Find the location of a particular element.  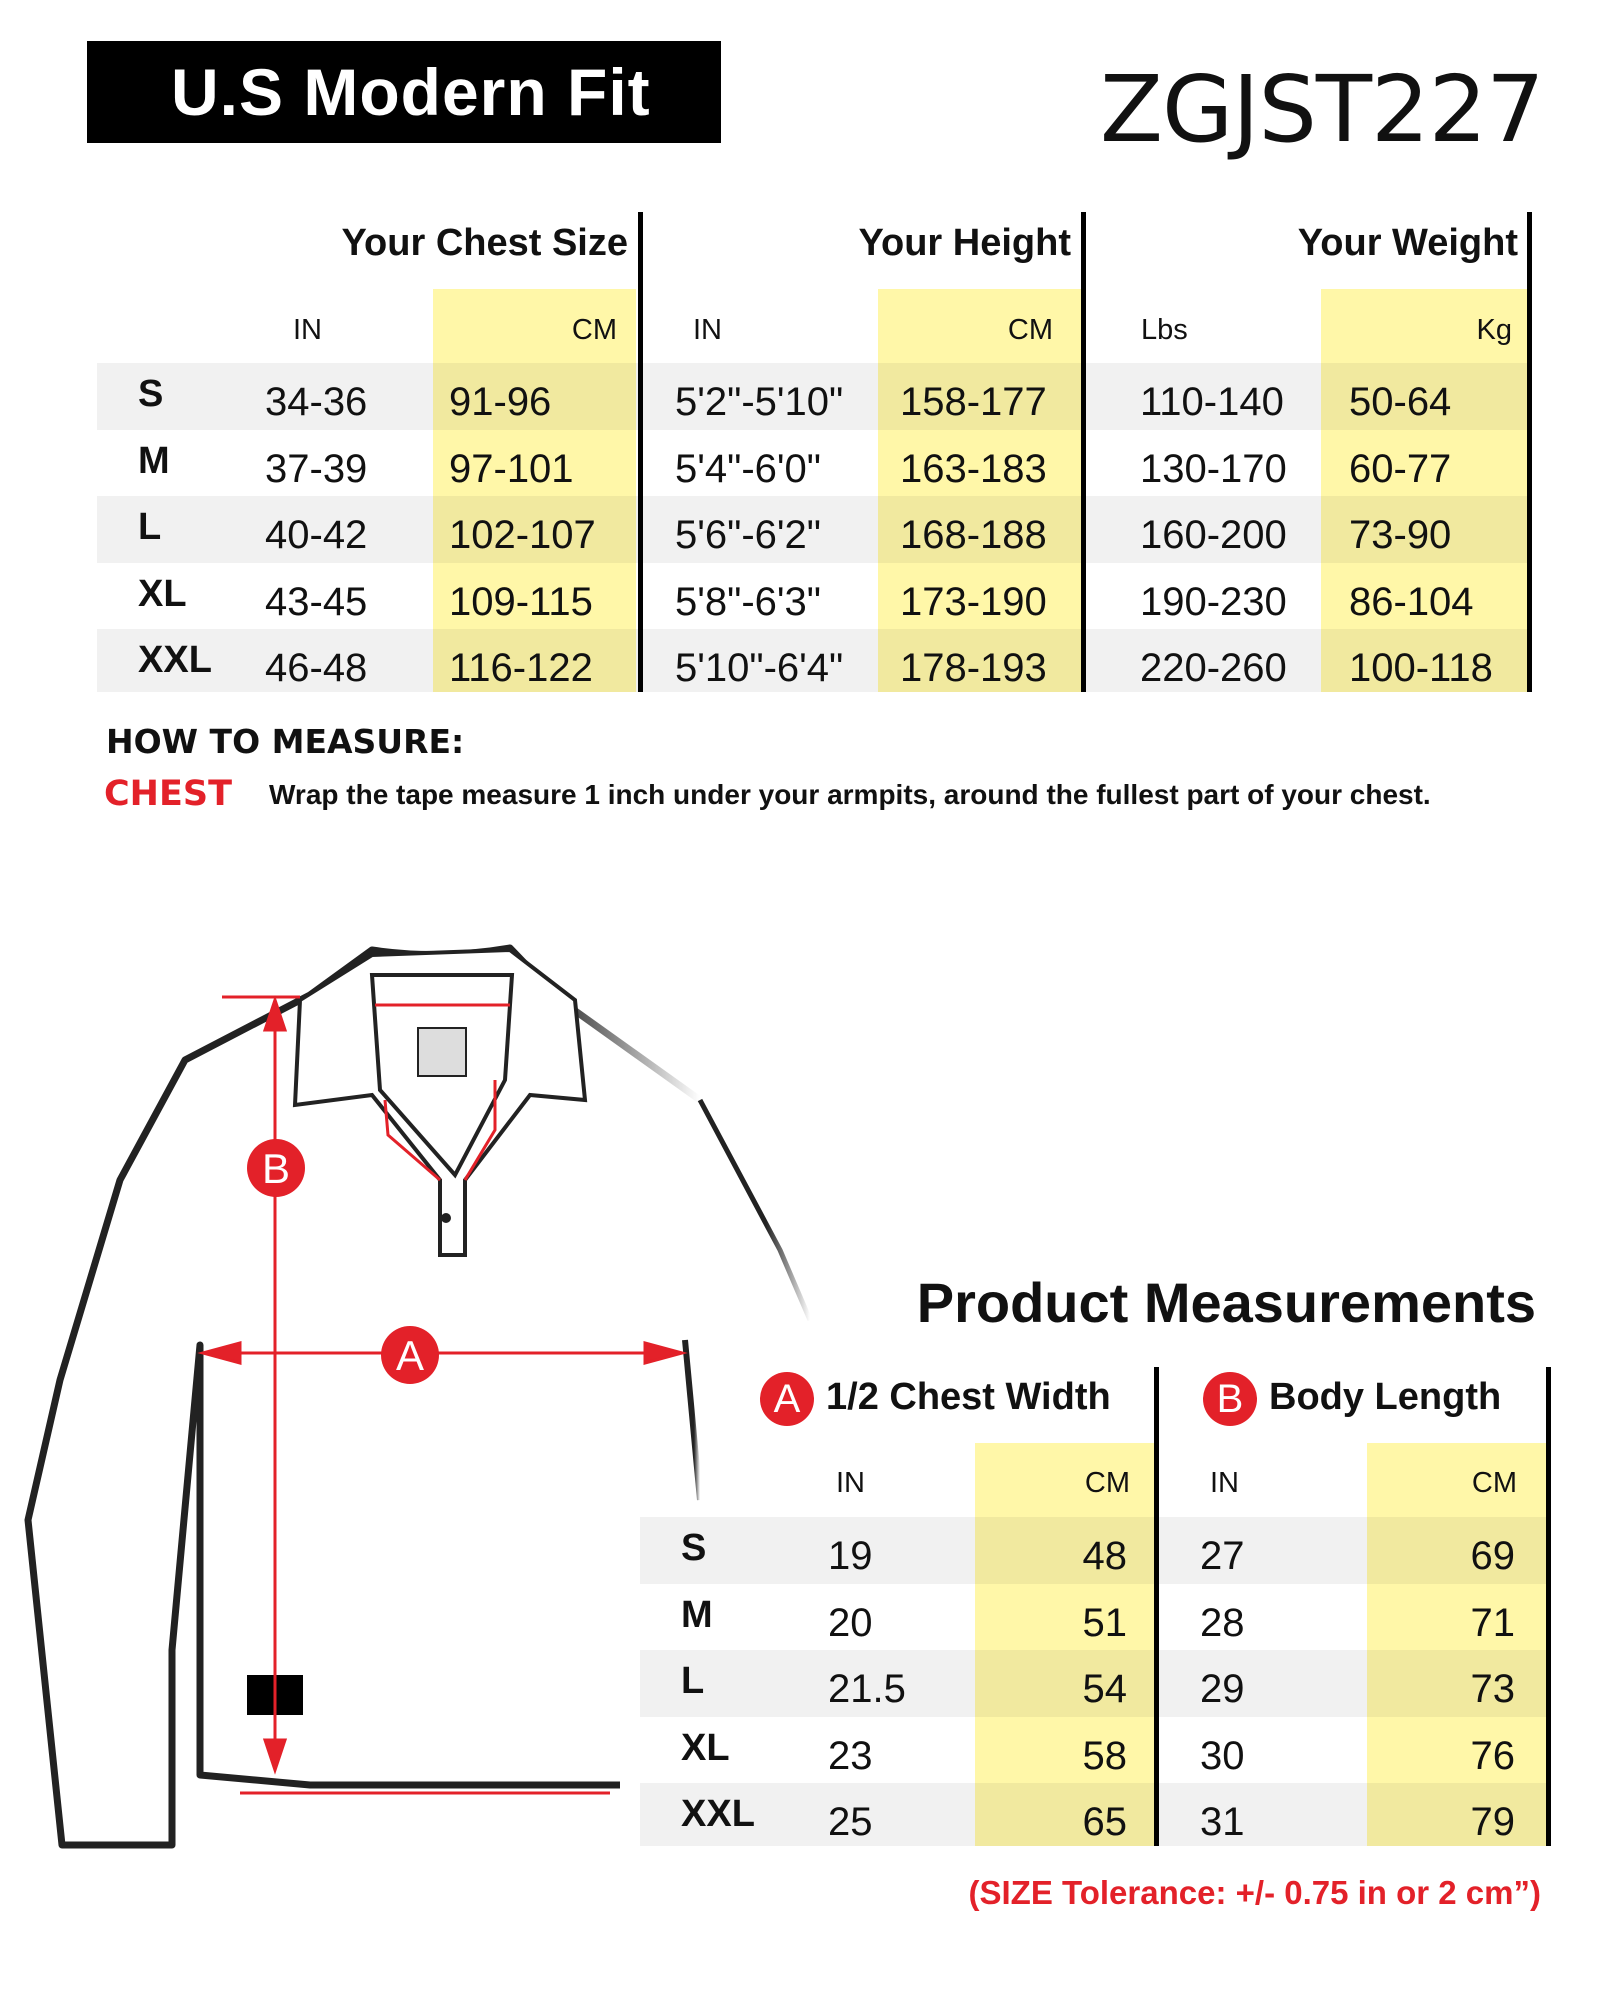

marker-b-badge: B is located at coordinates (1230, 1399).